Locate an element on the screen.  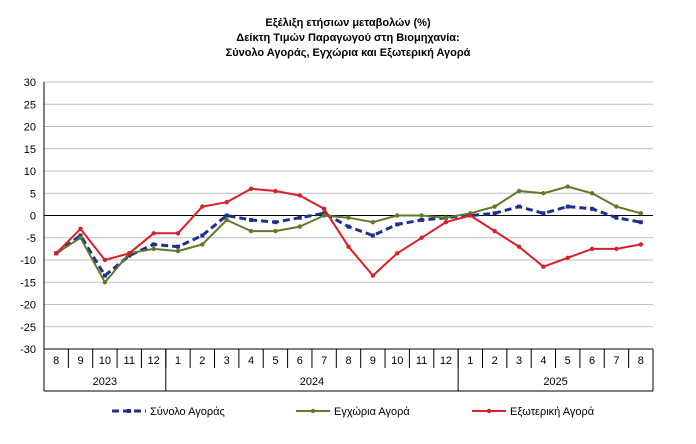
y-tick-label: 0 is located at coordinates (33, 217).